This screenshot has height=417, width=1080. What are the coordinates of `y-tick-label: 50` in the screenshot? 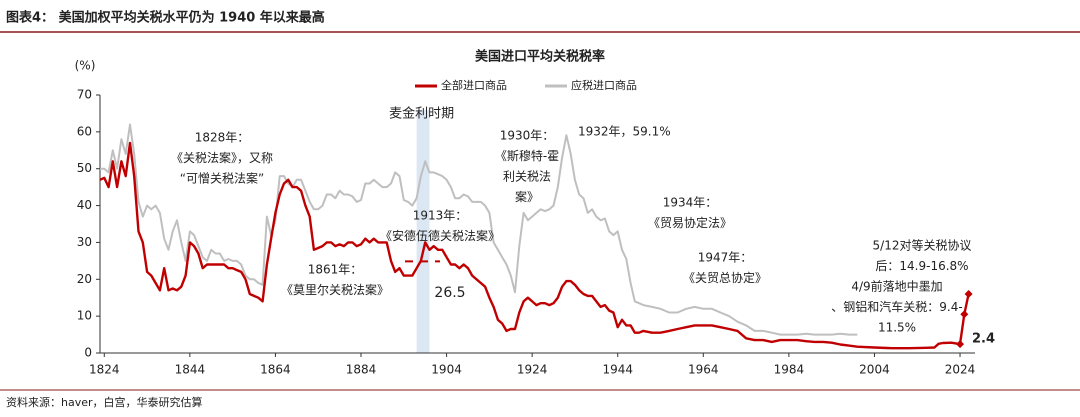 It's located at (84, 168).